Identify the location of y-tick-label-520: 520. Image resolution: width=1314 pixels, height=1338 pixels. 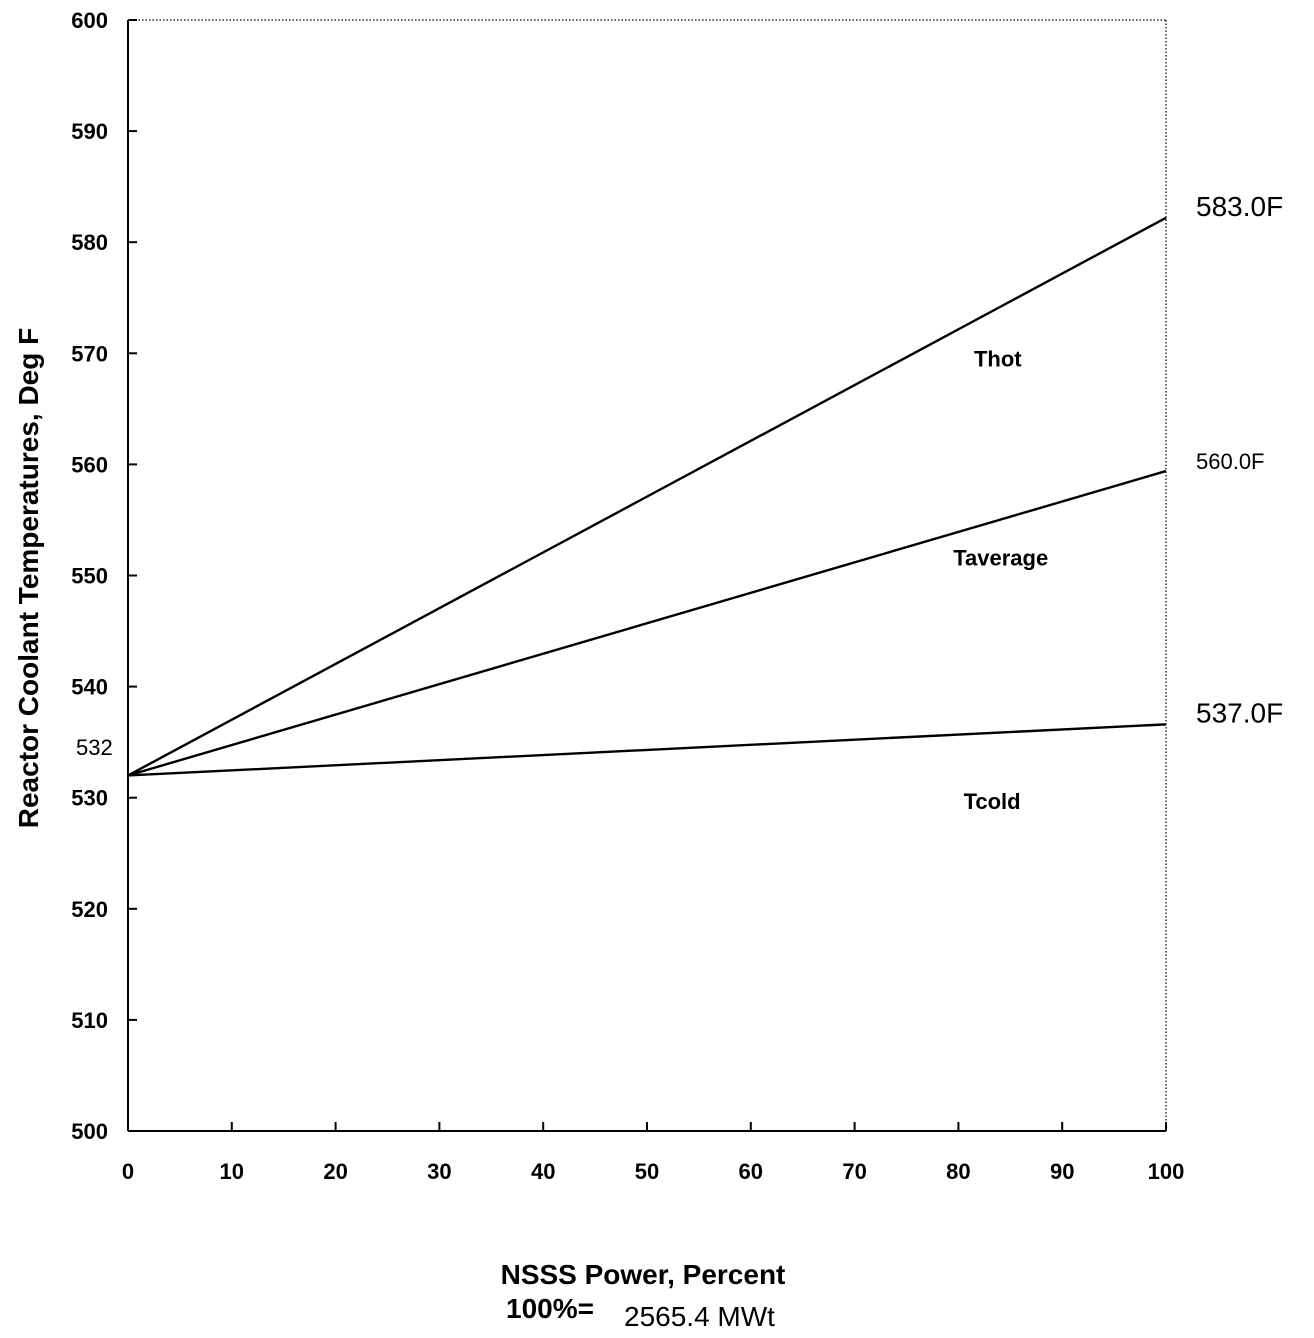
(89, 909).